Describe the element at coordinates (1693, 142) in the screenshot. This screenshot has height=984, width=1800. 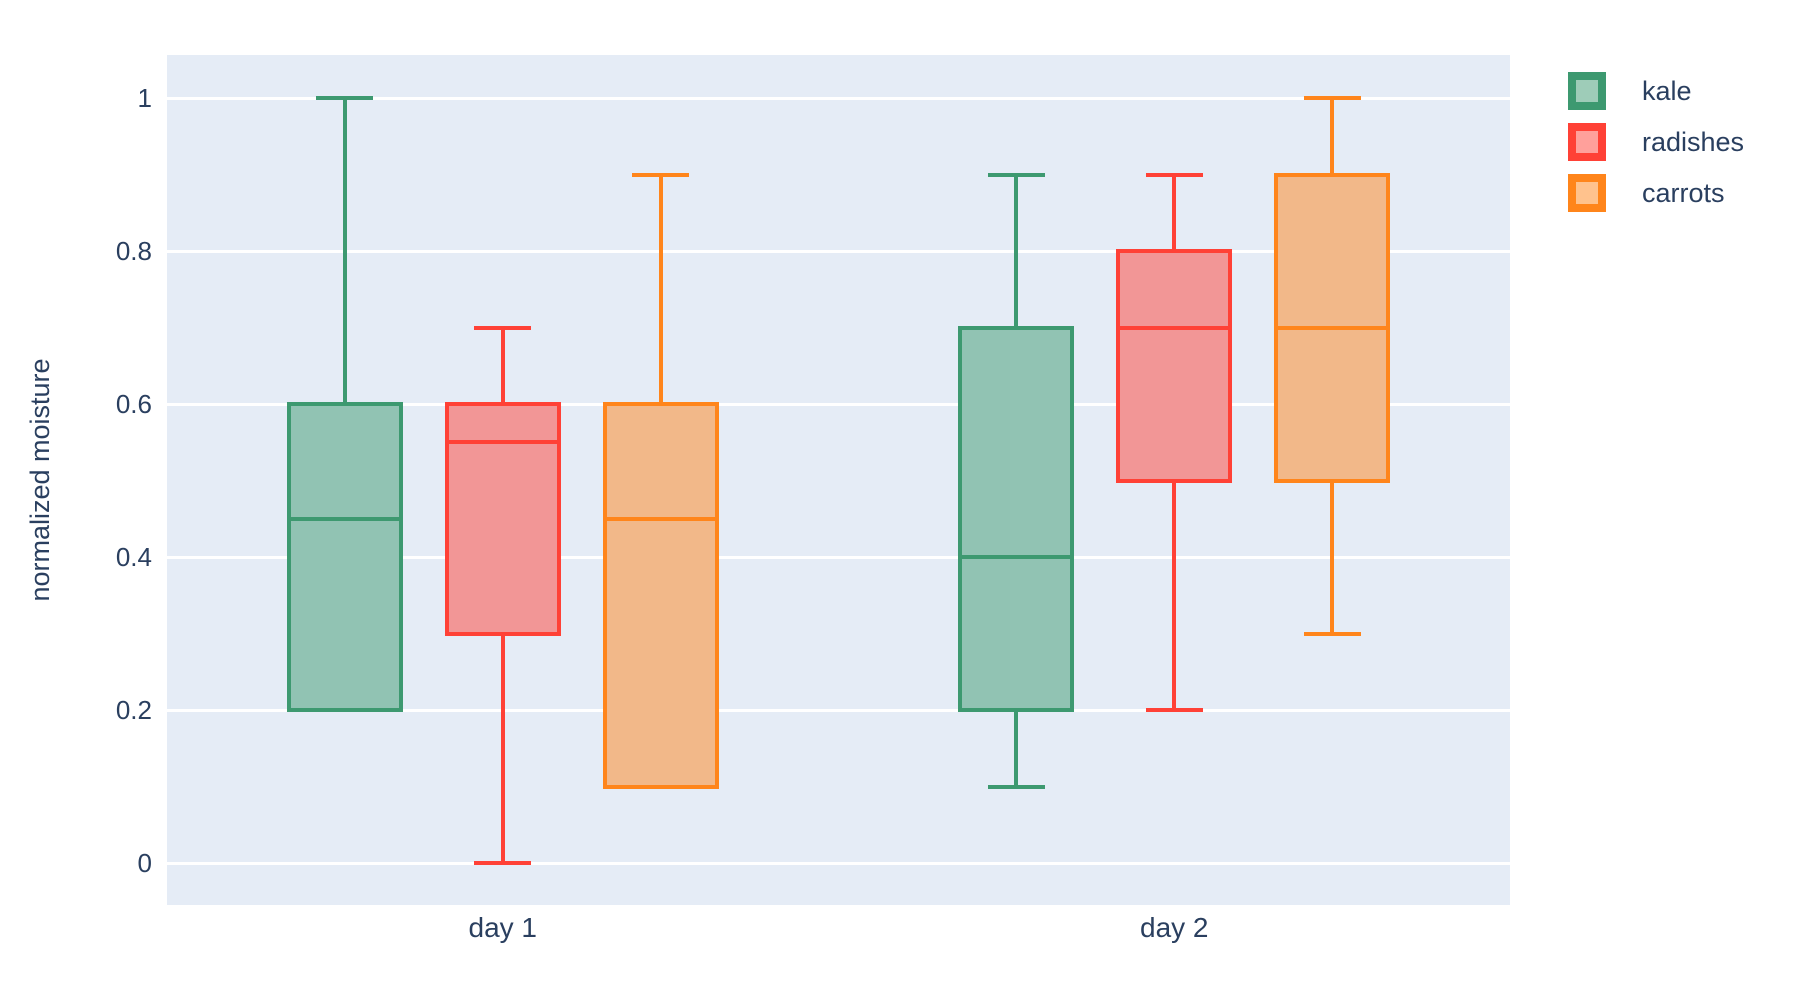
I see `legend-label-radishes: radishes` at that location.